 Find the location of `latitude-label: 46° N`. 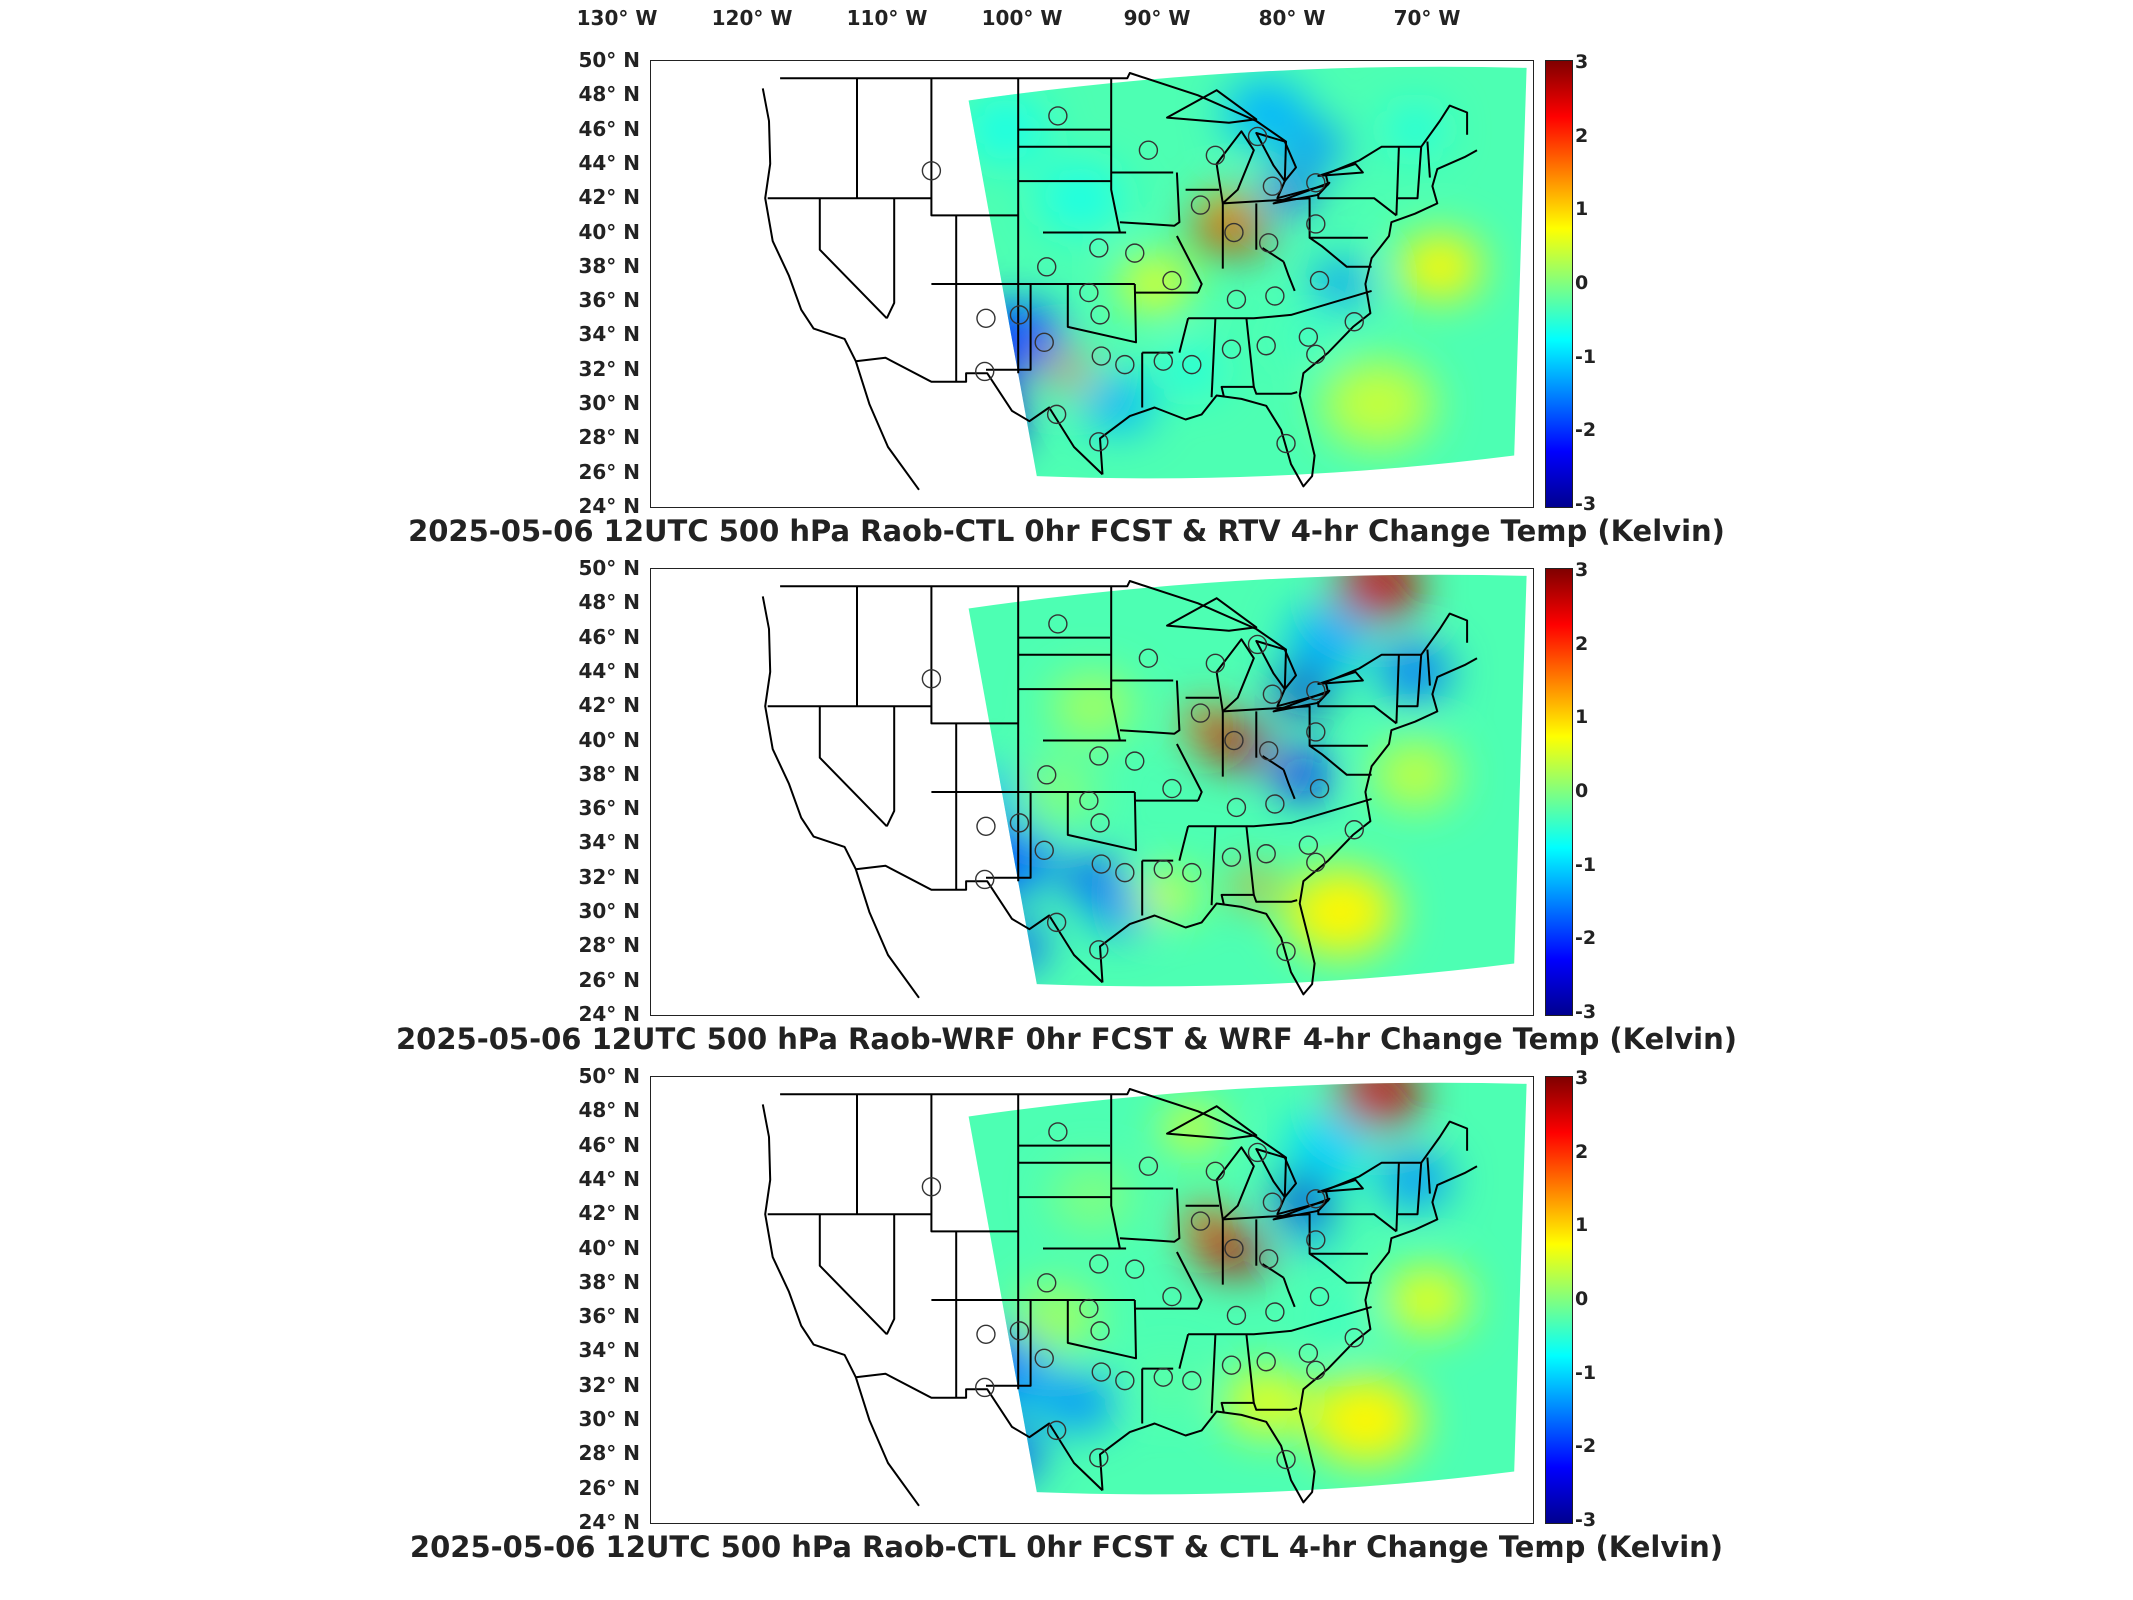

latitude-label: 46° N is located at coordinates (609, 128).